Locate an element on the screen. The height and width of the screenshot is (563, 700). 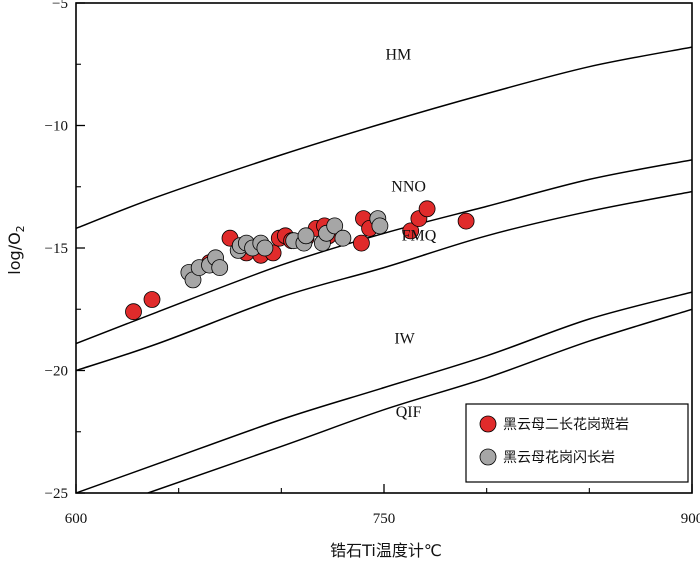
y-axis-title: log/O2 is located at coordinates (16, 249).